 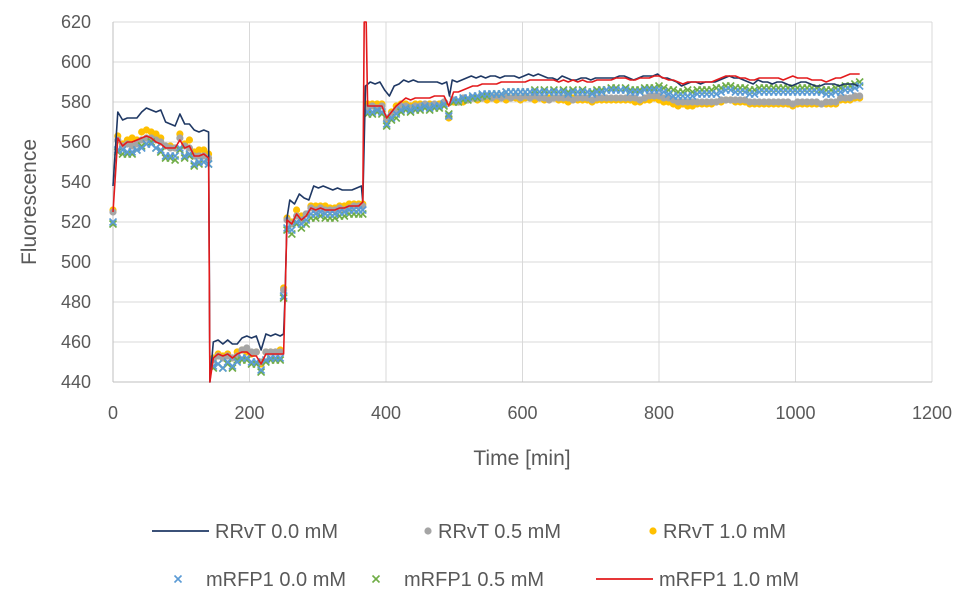 I want to click on x-tick-label: 600, so click(x=522, y=413).